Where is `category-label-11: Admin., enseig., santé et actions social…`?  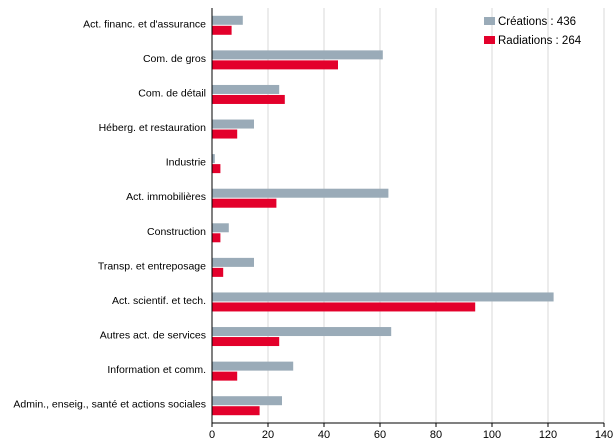 category-label-11: Admin., enseig., santé et actions social… is located at coordinates (109, 405).